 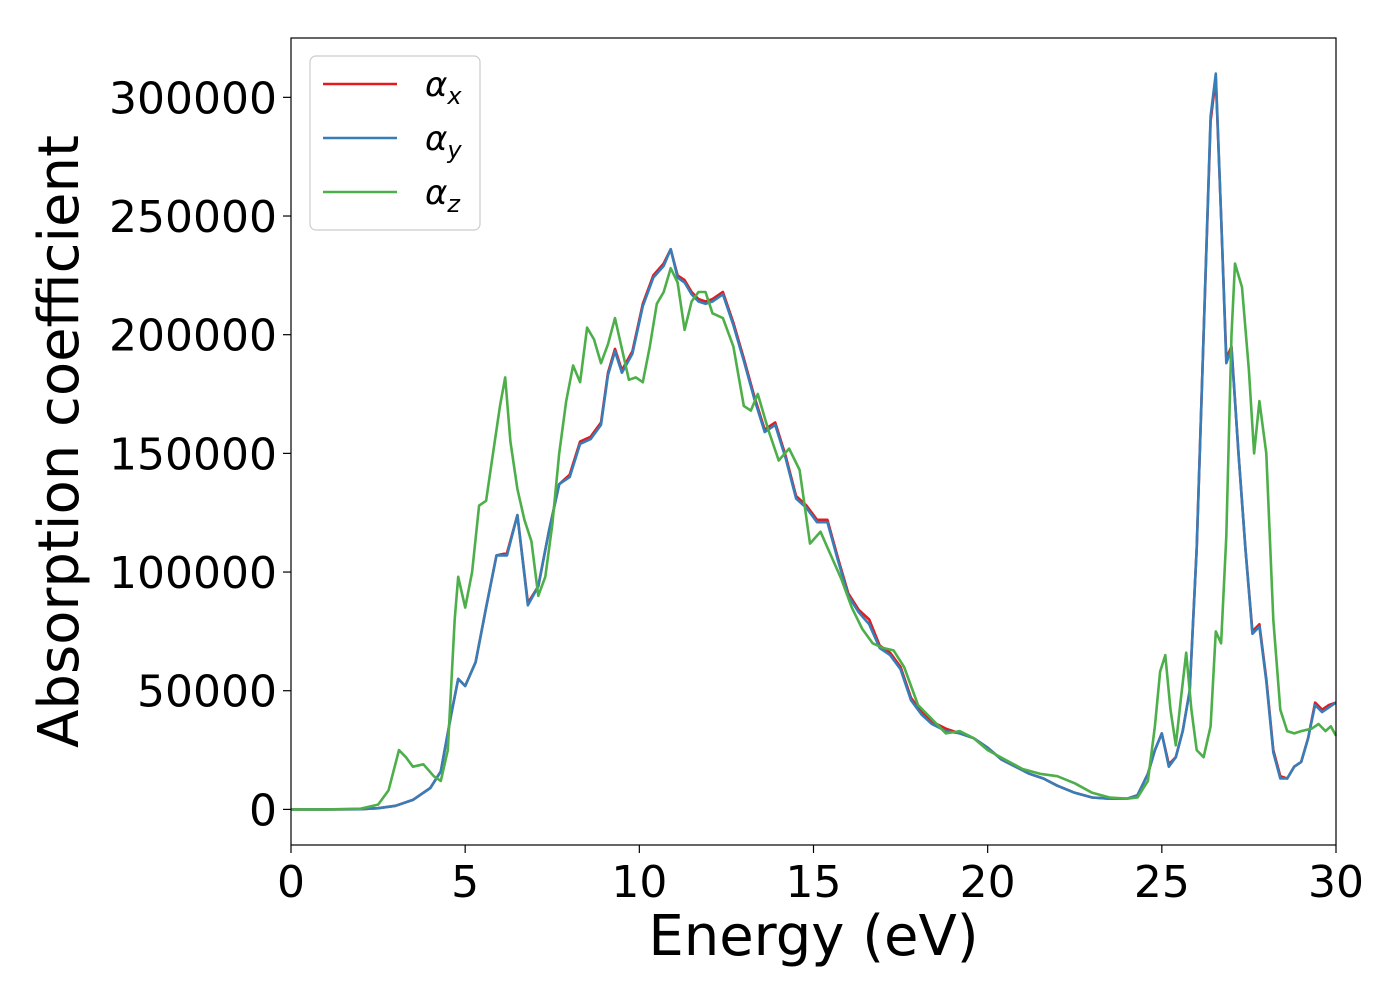 I want to click on x-tick-label: 0, so click(x=291, y=882).